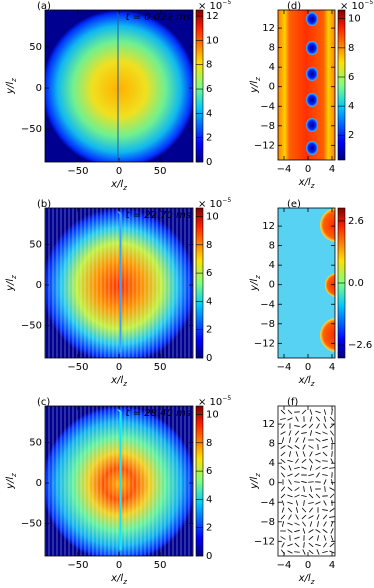 Image resolution: width=374 pixels, height=588 pixels. I want to click on x-tick-label: 50, so click(160, 565).